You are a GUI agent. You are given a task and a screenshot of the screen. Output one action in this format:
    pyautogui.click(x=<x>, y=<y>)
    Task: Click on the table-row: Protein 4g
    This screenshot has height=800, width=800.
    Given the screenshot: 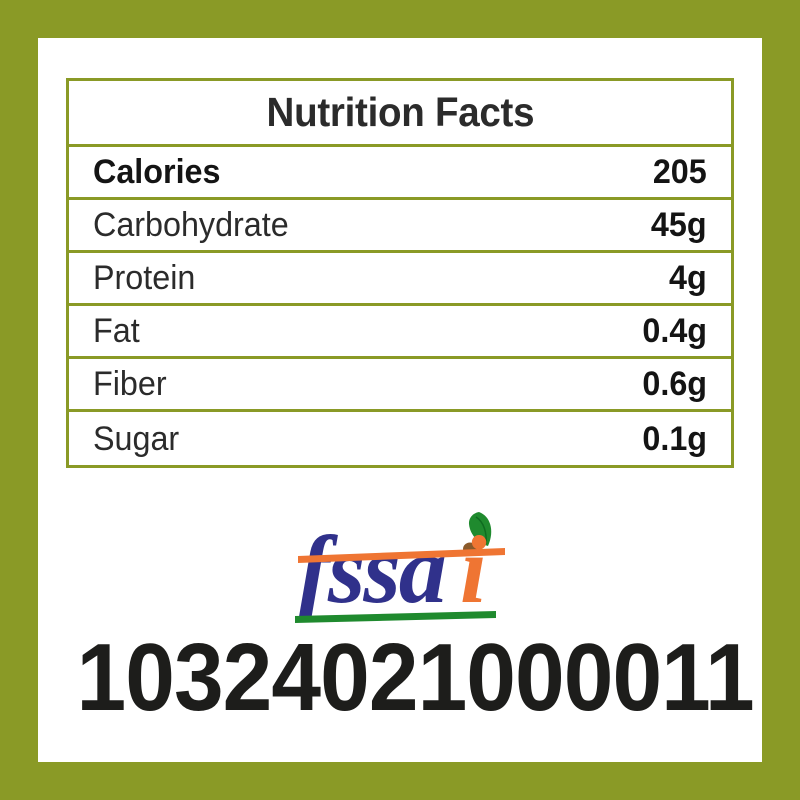 What is the action you would take?
    pyautogui.click(x=400, y=279)
    